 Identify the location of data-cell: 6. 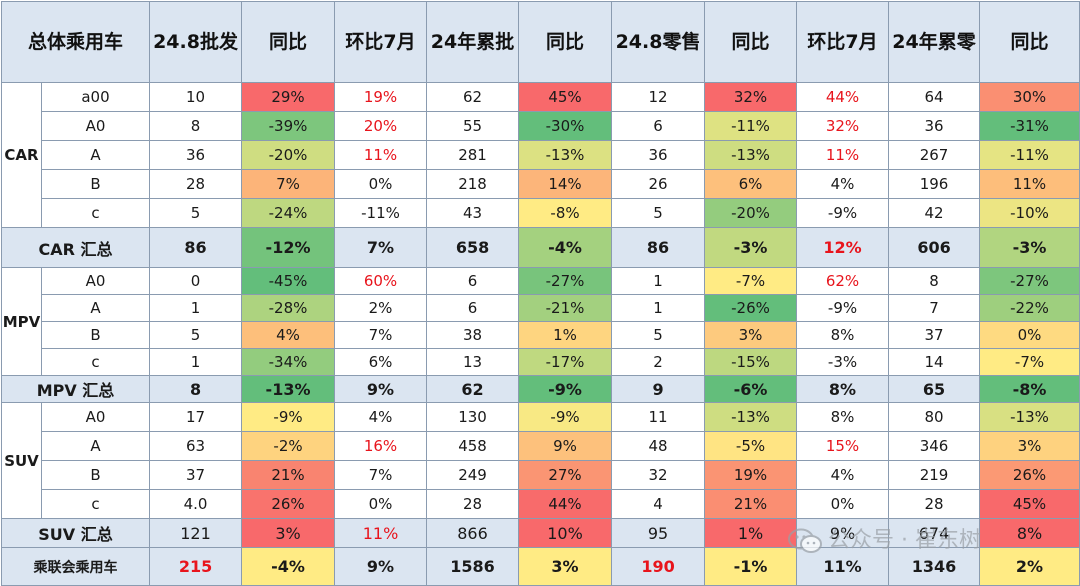
(473, 281).